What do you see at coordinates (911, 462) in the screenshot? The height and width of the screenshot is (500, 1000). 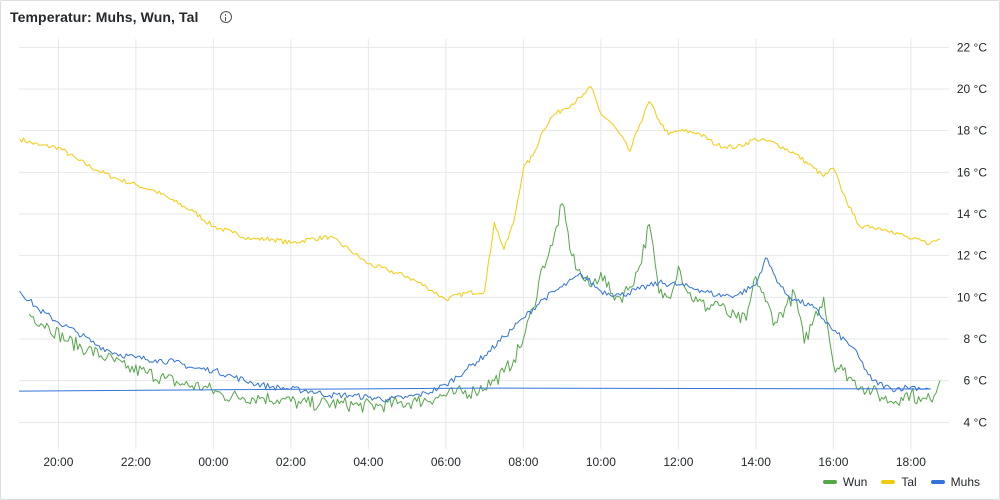 I see `x-tick-label: 18:00` at bounding box center [911, 462].